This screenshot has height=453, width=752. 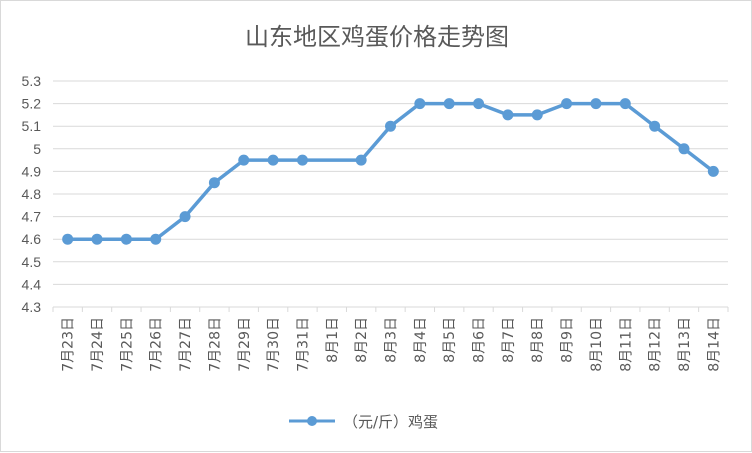 What do you see at coordinates (32, 171) in the screenshot?
I see `y-tick-label: 4.9` at bounding box center [32, 171].